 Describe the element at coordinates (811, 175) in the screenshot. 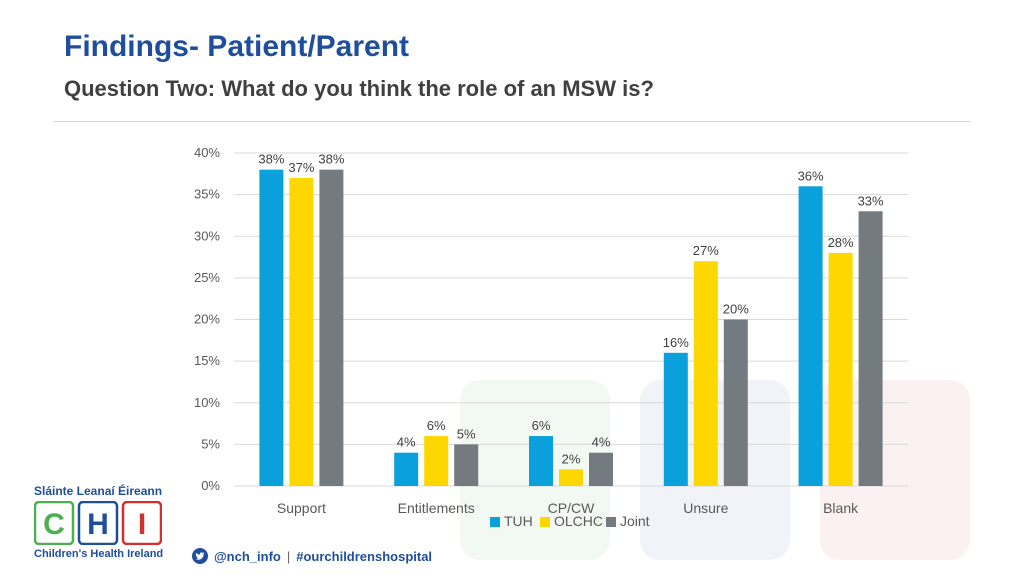

I see `data-label: 36%` at that location.